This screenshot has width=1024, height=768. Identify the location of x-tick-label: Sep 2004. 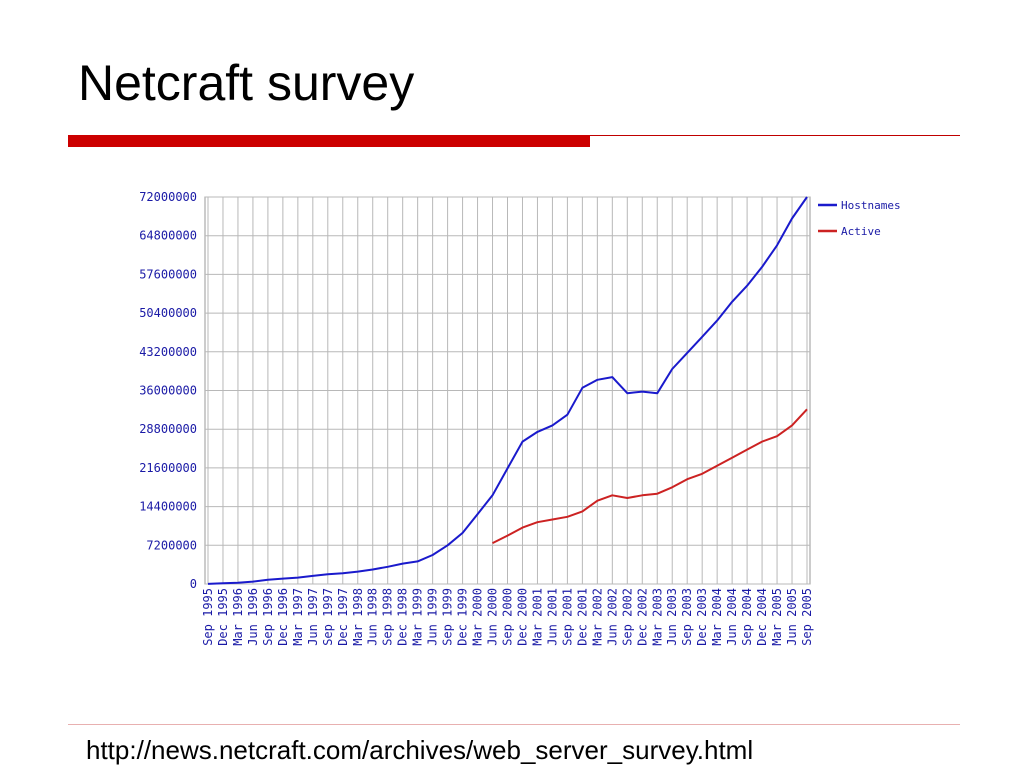
(747, 617).